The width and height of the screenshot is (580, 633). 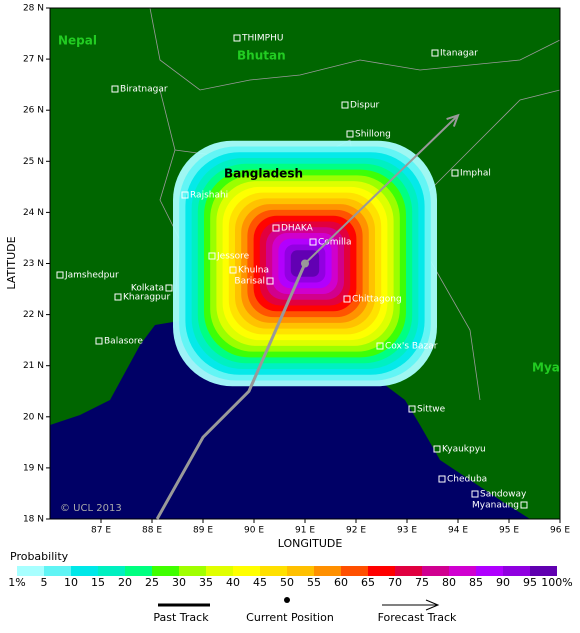 What do you see at coordinates (297, 229) in the screenshot?
I see `place-label: DHAKA` at bounding box center [297, 229].